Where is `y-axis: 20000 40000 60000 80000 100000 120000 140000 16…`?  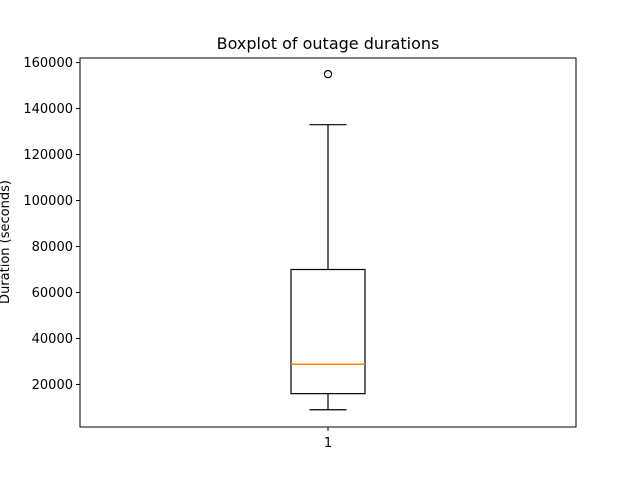 y-axis: 20000 40000 60000 80000 100000 120000 140000 16… is located at coordinates (51, 224).